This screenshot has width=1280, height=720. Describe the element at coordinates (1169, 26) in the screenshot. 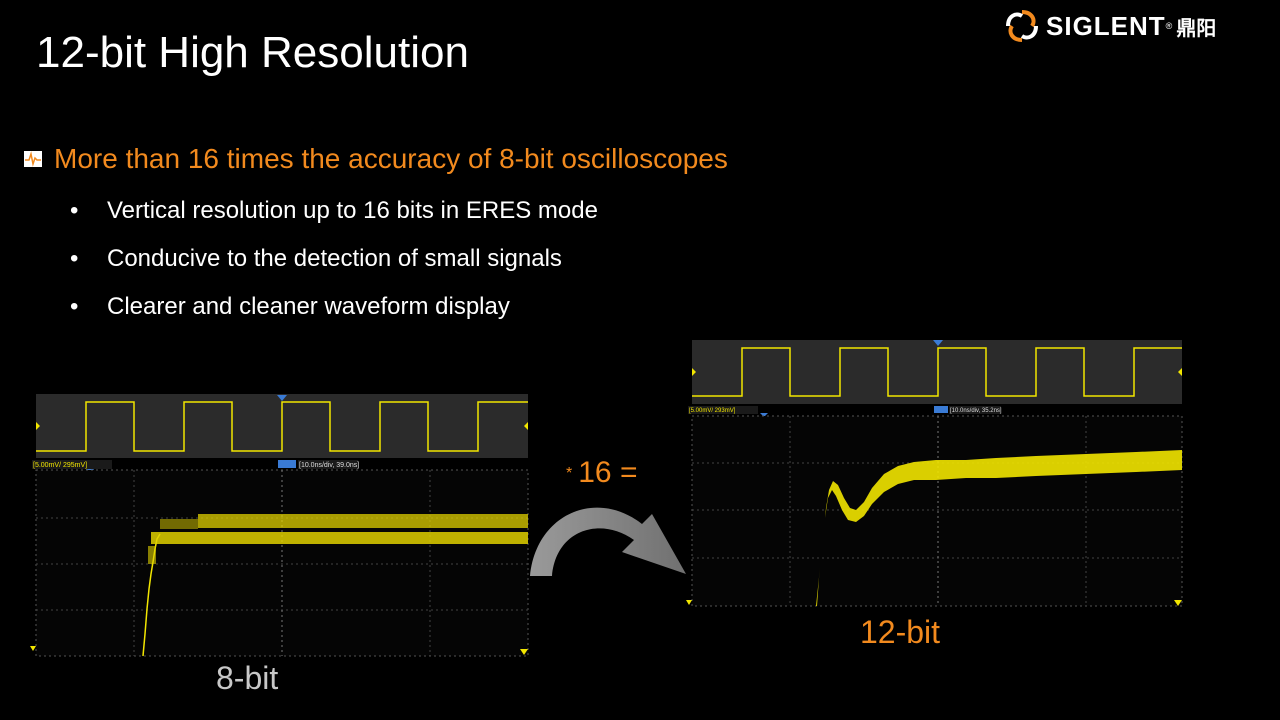

I see `logo-registered: ®` at that location.